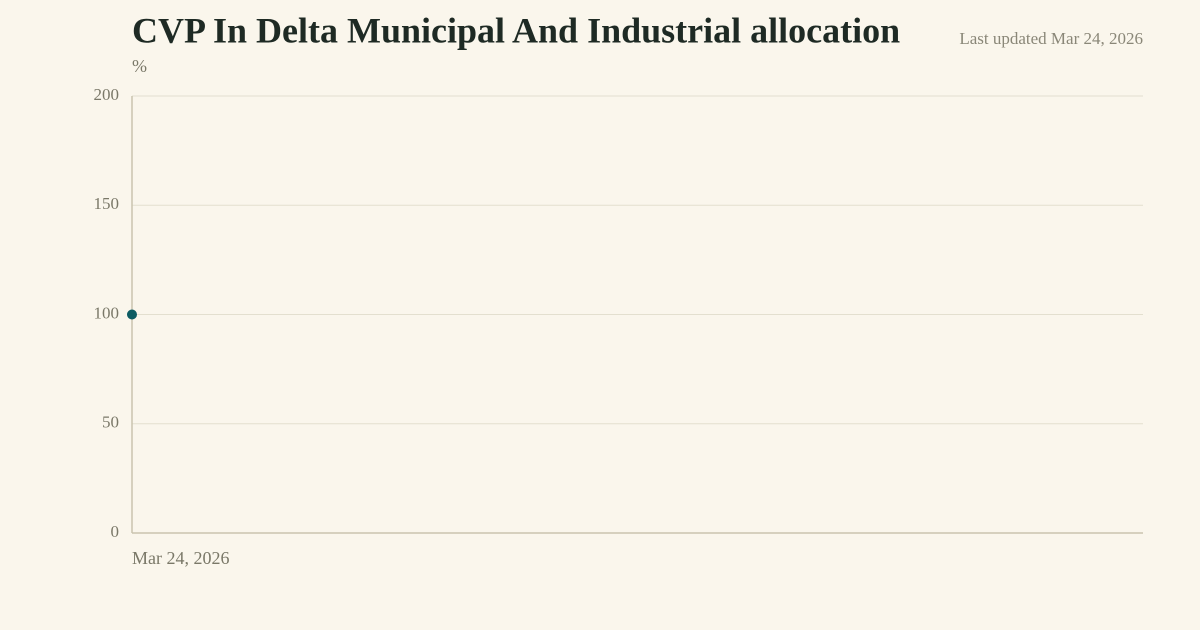 The image size is (1200, 630). What do you see at coordinates (181, 558) in the screenshot?
I see `x-tick-label: Mar 24, 2026` at bounding box center [181, 558].